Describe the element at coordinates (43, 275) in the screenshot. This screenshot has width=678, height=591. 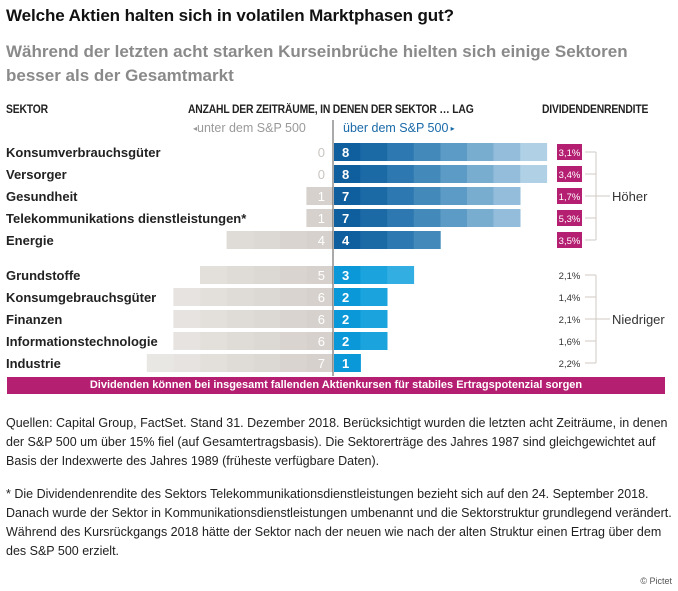
I see `sector-label: Grundstoffe` at that location.